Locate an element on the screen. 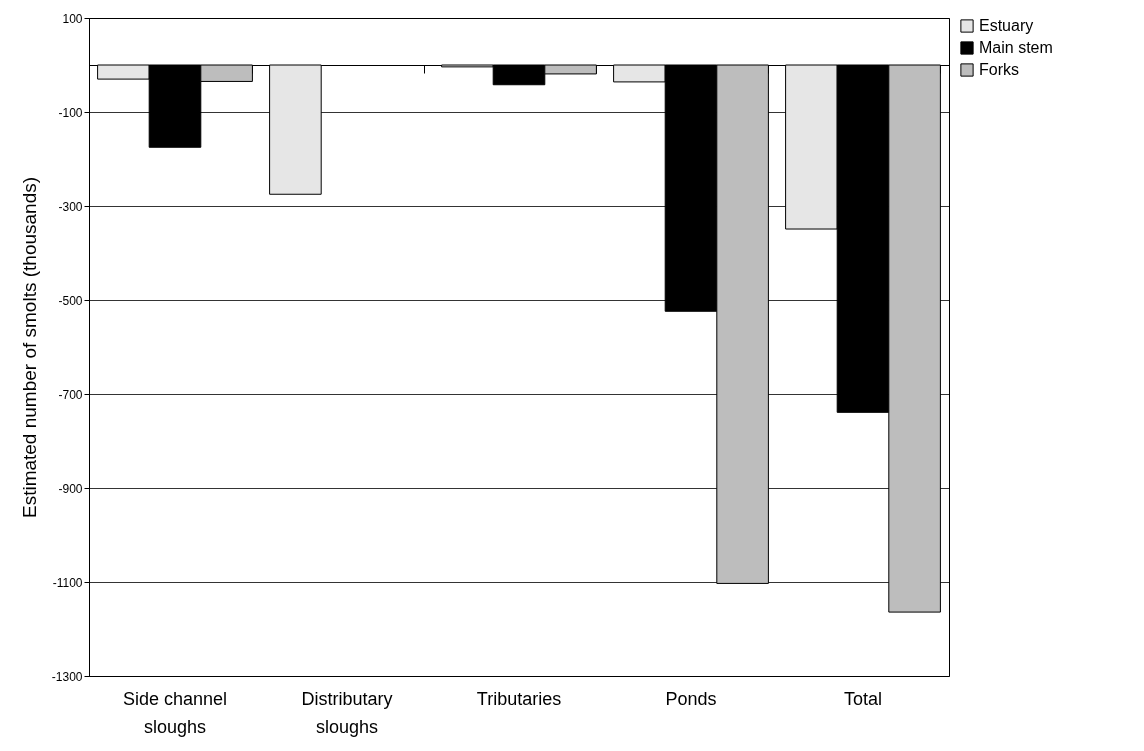 This screenshot has width=1144, height=751. x-tick-label: Distributary sloughs is located at coordinates (347, 712).